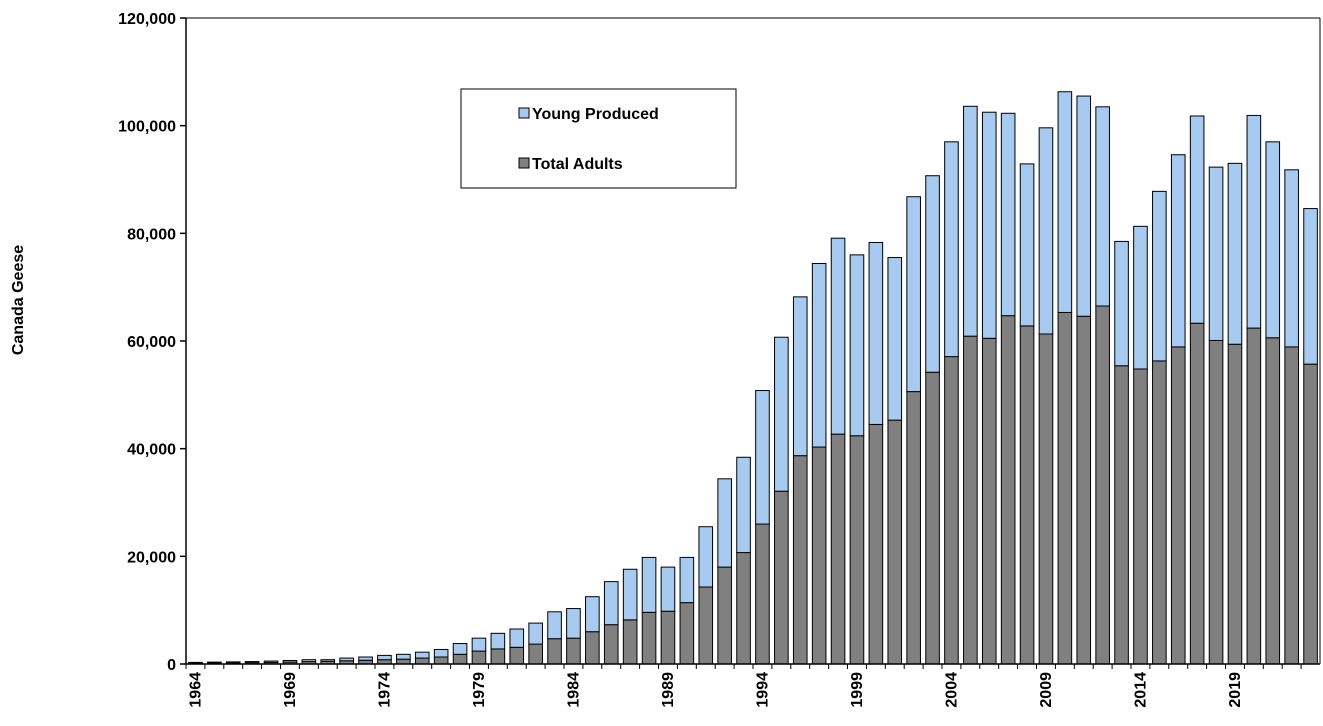 Image resolution: width=1323 pixels, height=726 pixels. Describe the element at coordinates (1008, 214) in the screenshot. I see `bar-young-produced-2007` at that location.